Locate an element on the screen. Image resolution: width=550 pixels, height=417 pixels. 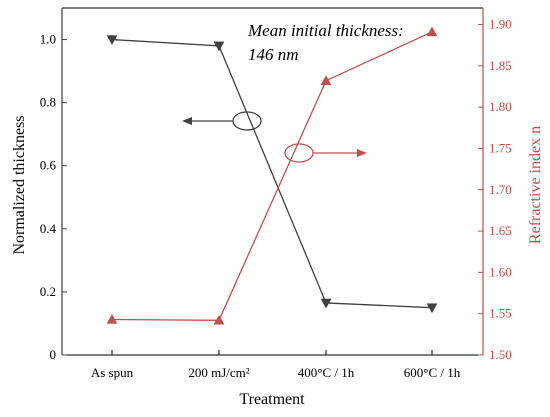
right-axis-tick-label: 1.75 is located at coordinates (500, 147).